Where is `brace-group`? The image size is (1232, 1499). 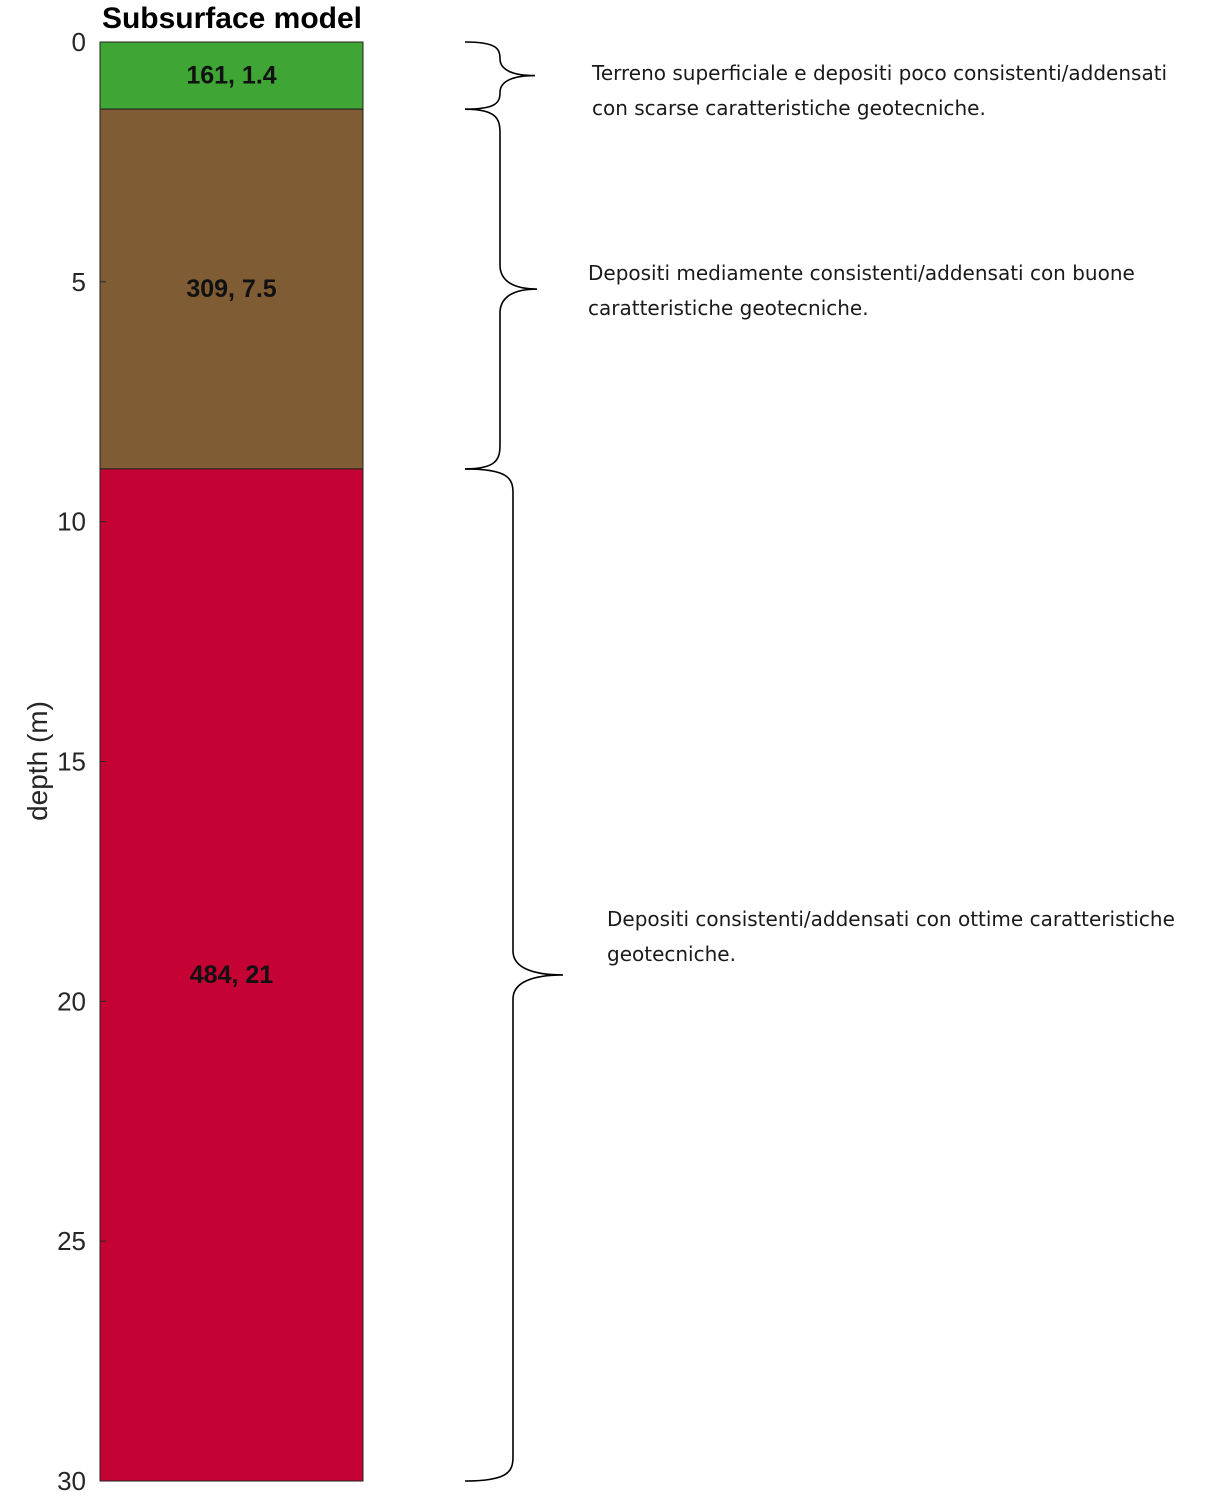 brace-group is located at coordinates (514, 761).